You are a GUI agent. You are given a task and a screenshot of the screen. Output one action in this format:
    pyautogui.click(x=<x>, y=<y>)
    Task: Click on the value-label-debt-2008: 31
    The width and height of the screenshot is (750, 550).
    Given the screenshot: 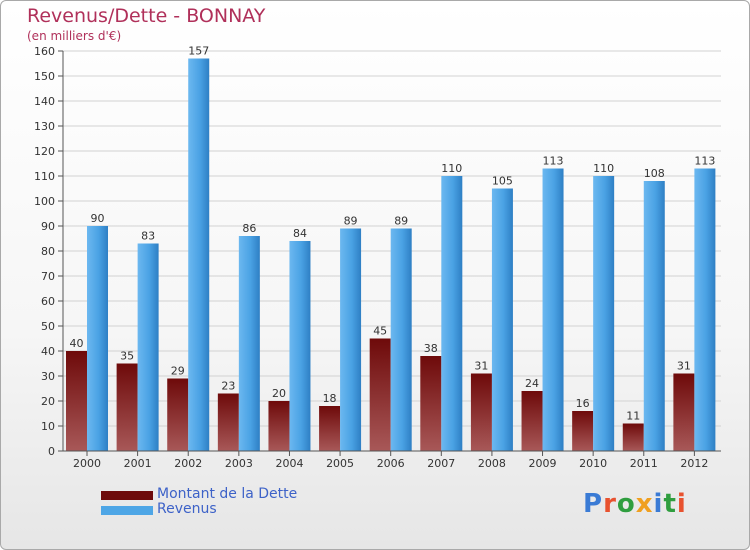 What is the action you would take?
    pyautogui.click(x=481, y=366)
    